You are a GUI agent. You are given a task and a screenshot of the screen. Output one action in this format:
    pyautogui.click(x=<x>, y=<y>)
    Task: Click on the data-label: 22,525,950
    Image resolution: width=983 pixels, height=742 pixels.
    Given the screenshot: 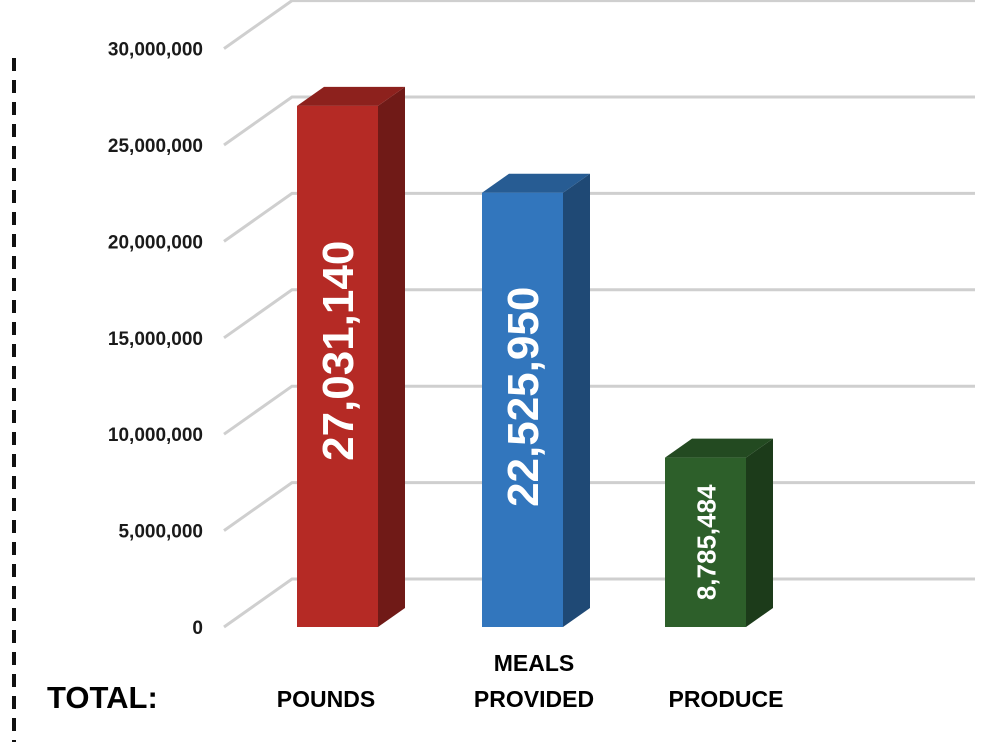 What is the action you would take?
    pyautogui.click(x=523, y=397)
    